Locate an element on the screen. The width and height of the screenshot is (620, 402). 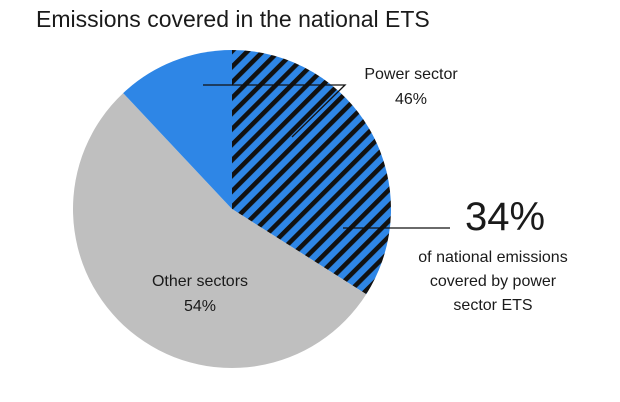
power-sector-leader-line is located at coordinates (275, 111).